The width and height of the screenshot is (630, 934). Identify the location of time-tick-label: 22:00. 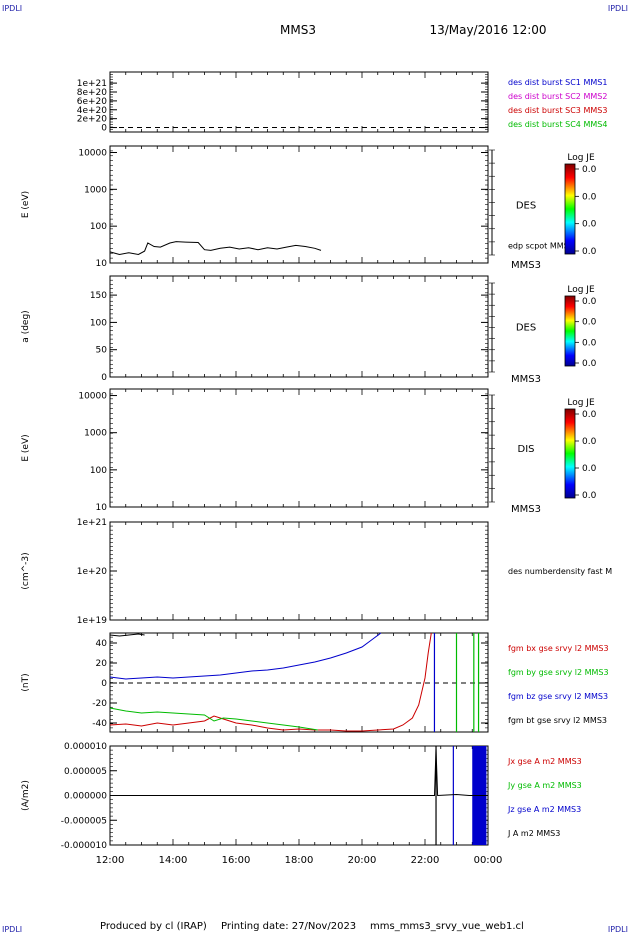
(425, 860).